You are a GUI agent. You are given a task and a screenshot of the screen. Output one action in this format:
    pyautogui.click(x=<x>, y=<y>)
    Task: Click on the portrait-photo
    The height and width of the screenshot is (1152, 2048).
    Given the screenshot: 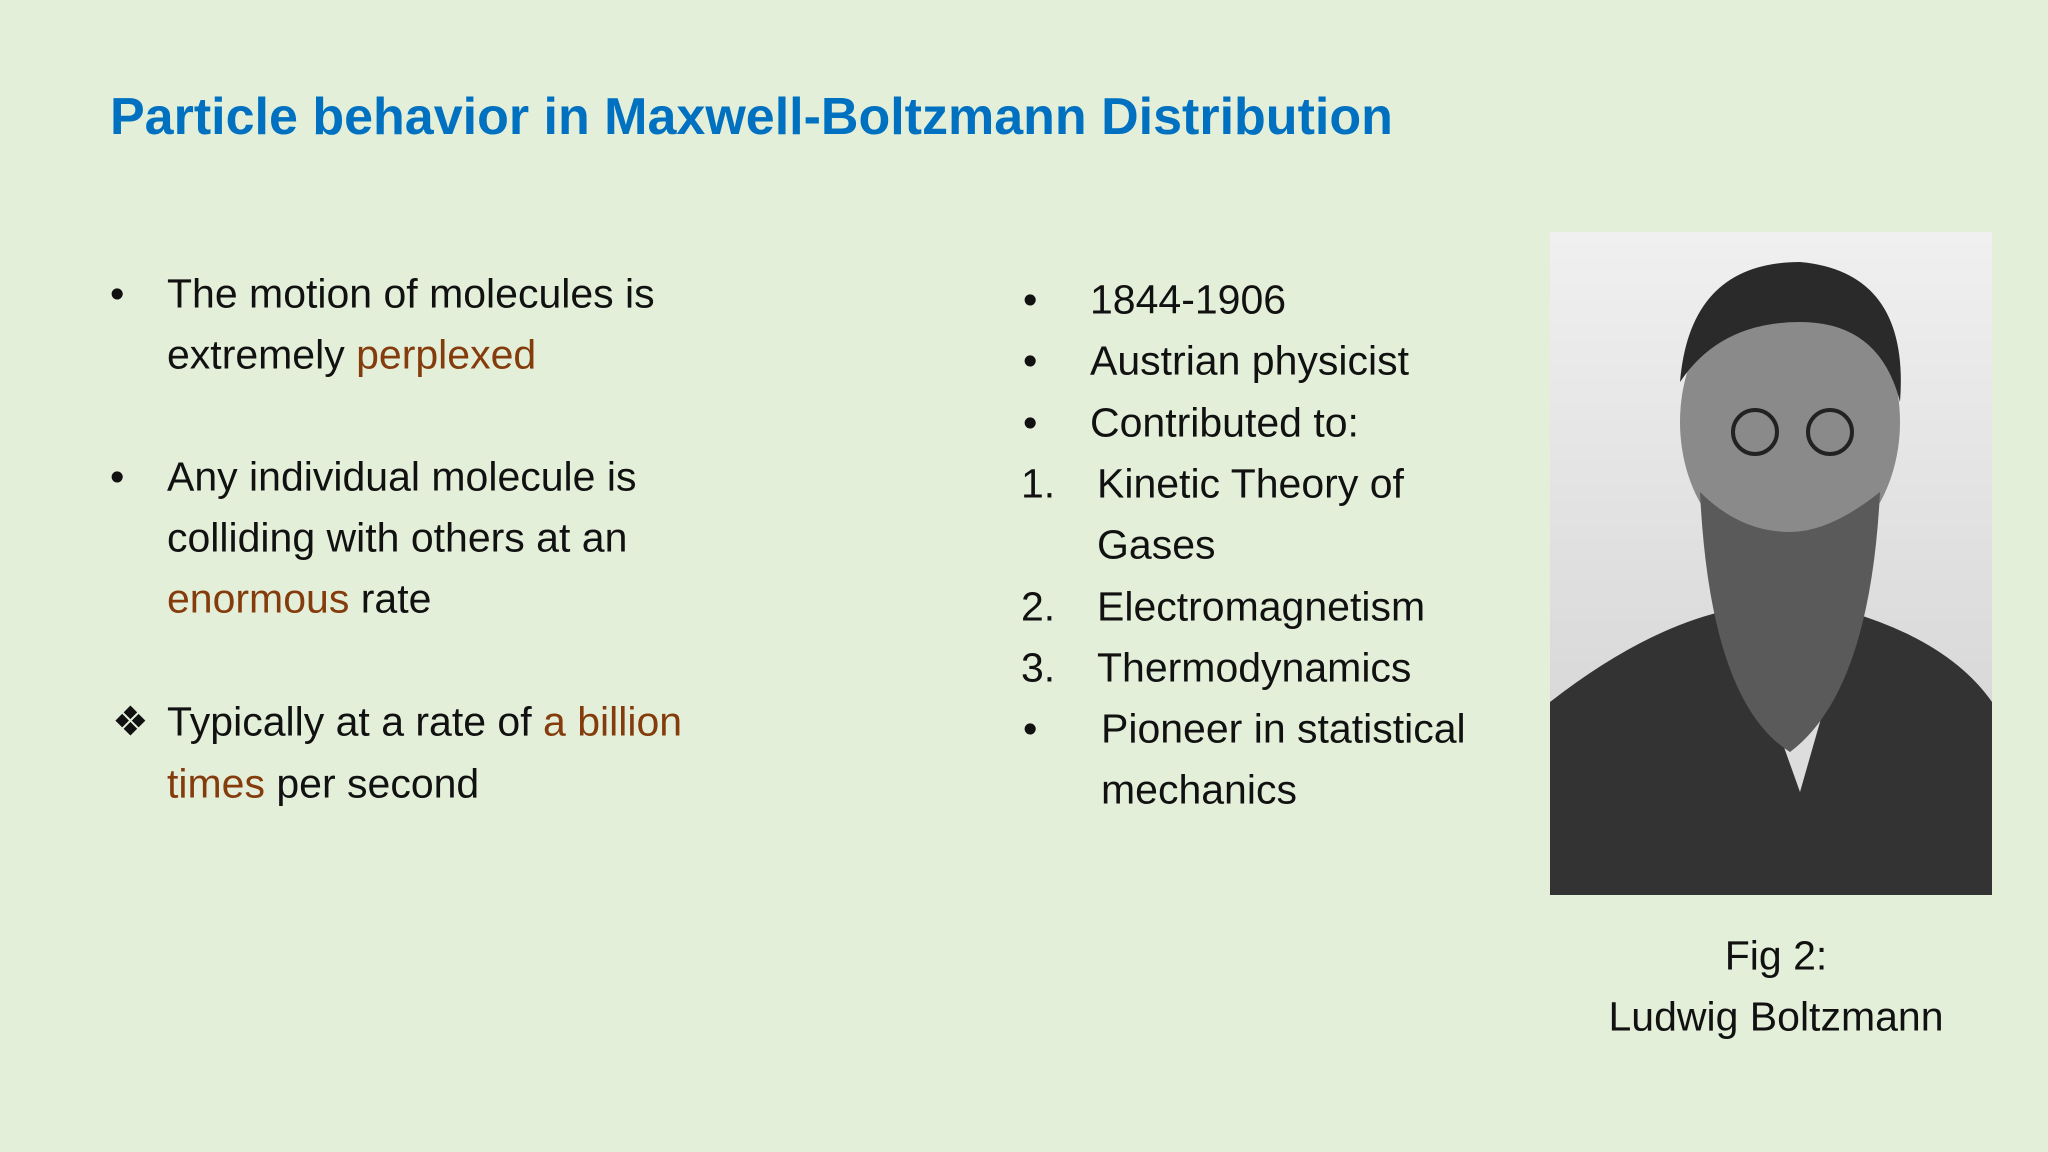 What is the action you would take?
    pyautogui.click(x=1771, y=563)
    